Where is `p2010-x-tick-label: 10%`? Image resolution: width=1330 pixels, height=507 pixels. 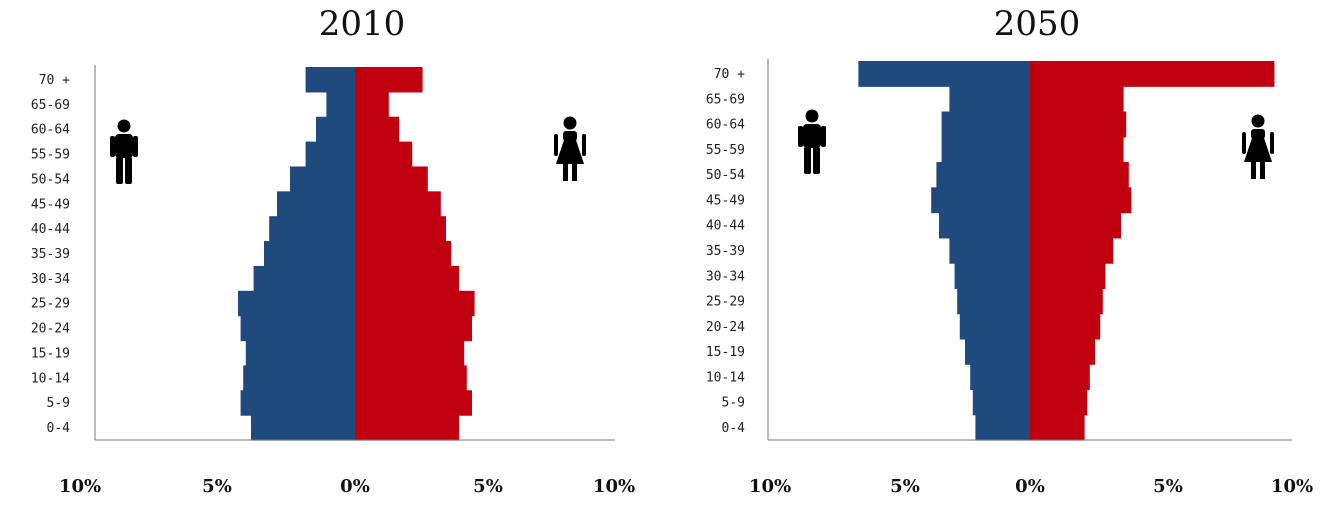
p2010-x-tick-label: 10% is located at coordinates (80, 486).